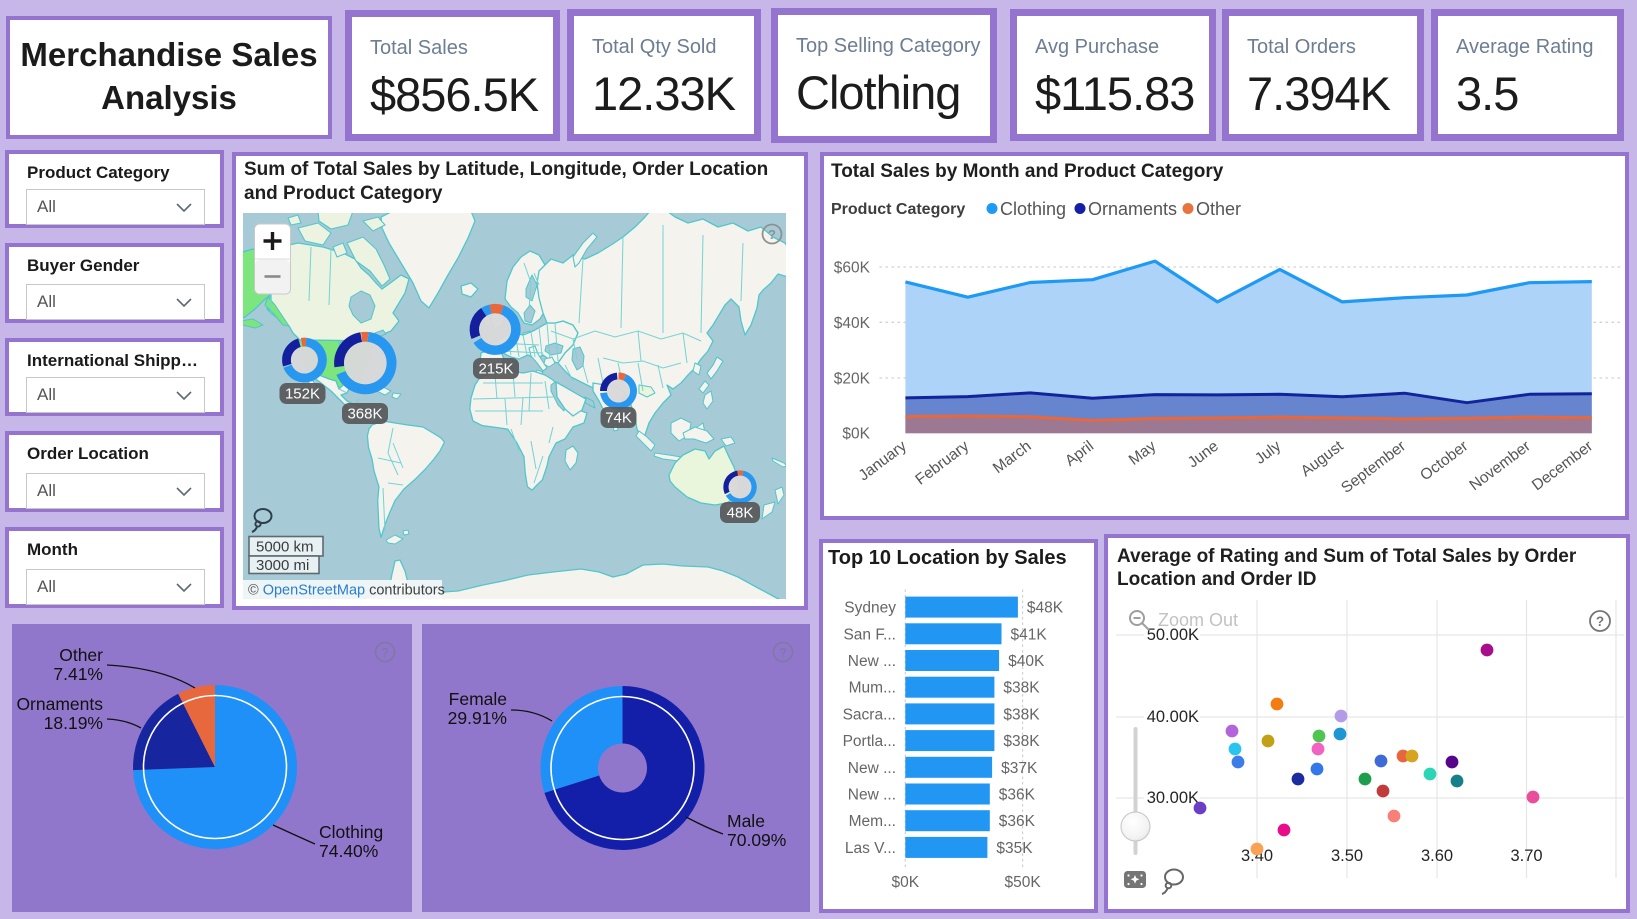  What do you see at coordinates (1322, 458) in the screenshot?
I see `svg-text: August` at bounding box center [1322, 458].